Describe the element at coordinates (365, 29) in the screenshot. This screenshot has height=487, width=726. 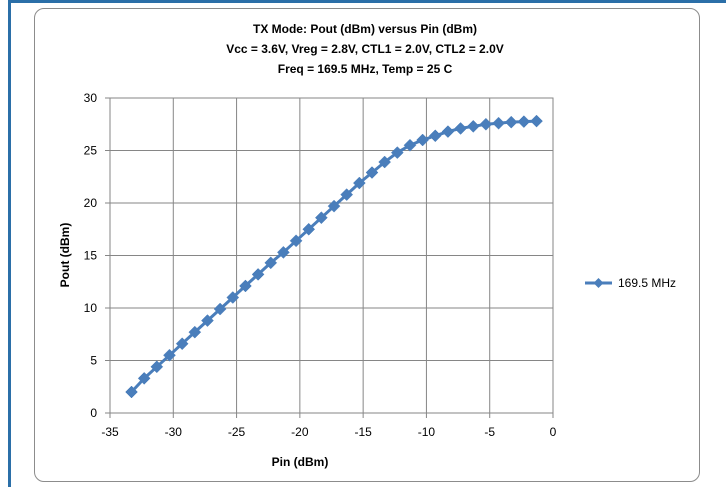
I see `chart-title-line-1: TX Mode: Pout (dBm) versus Pin (dBm)` at that location.